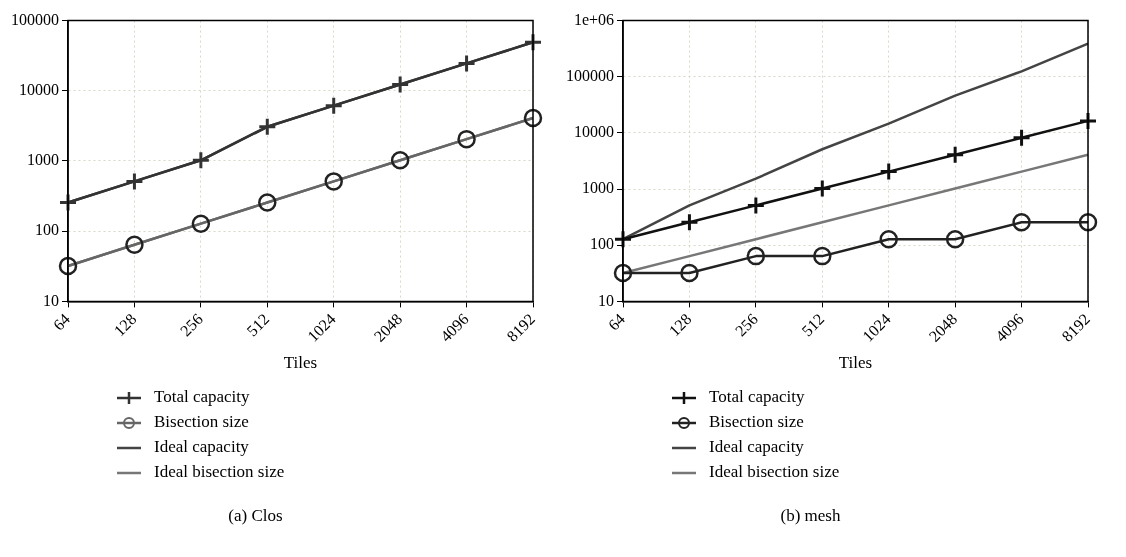  Describe the element at coordinates (593, 19) in the screenshot. I see `y-tick-label: 1e+06` at that location.